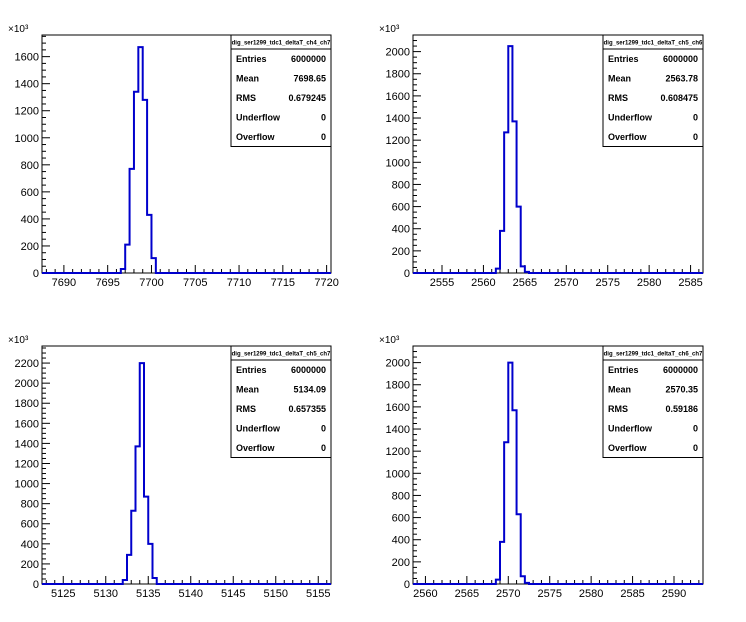 The height and width of the screenshot is (622, 746). Describe the element at coordinates (681, 389) in the screenshot. I see `stats-row-value: 2570.35` at that location.